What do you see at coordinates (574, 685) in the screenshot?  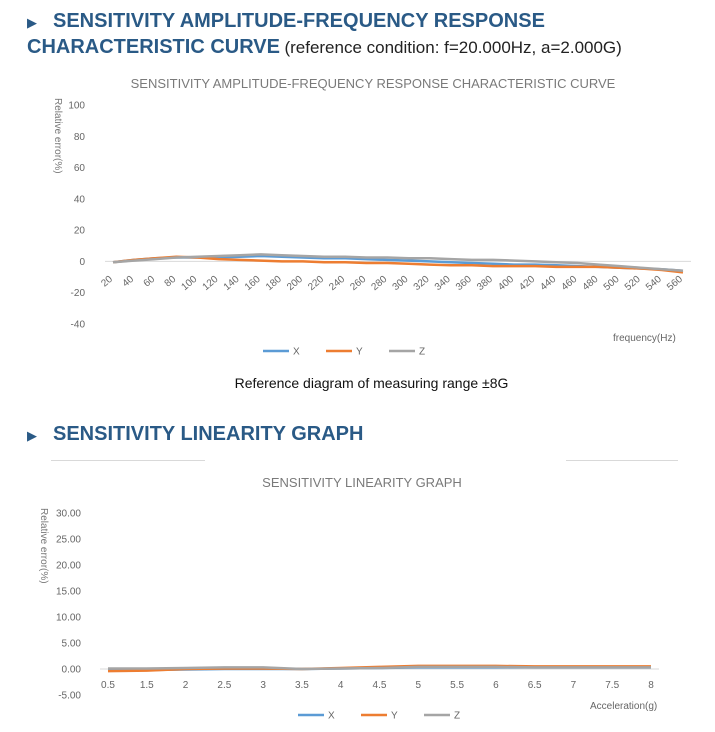 I see `chart2-x-tick-label: 7` at bounding box center [574, 685].